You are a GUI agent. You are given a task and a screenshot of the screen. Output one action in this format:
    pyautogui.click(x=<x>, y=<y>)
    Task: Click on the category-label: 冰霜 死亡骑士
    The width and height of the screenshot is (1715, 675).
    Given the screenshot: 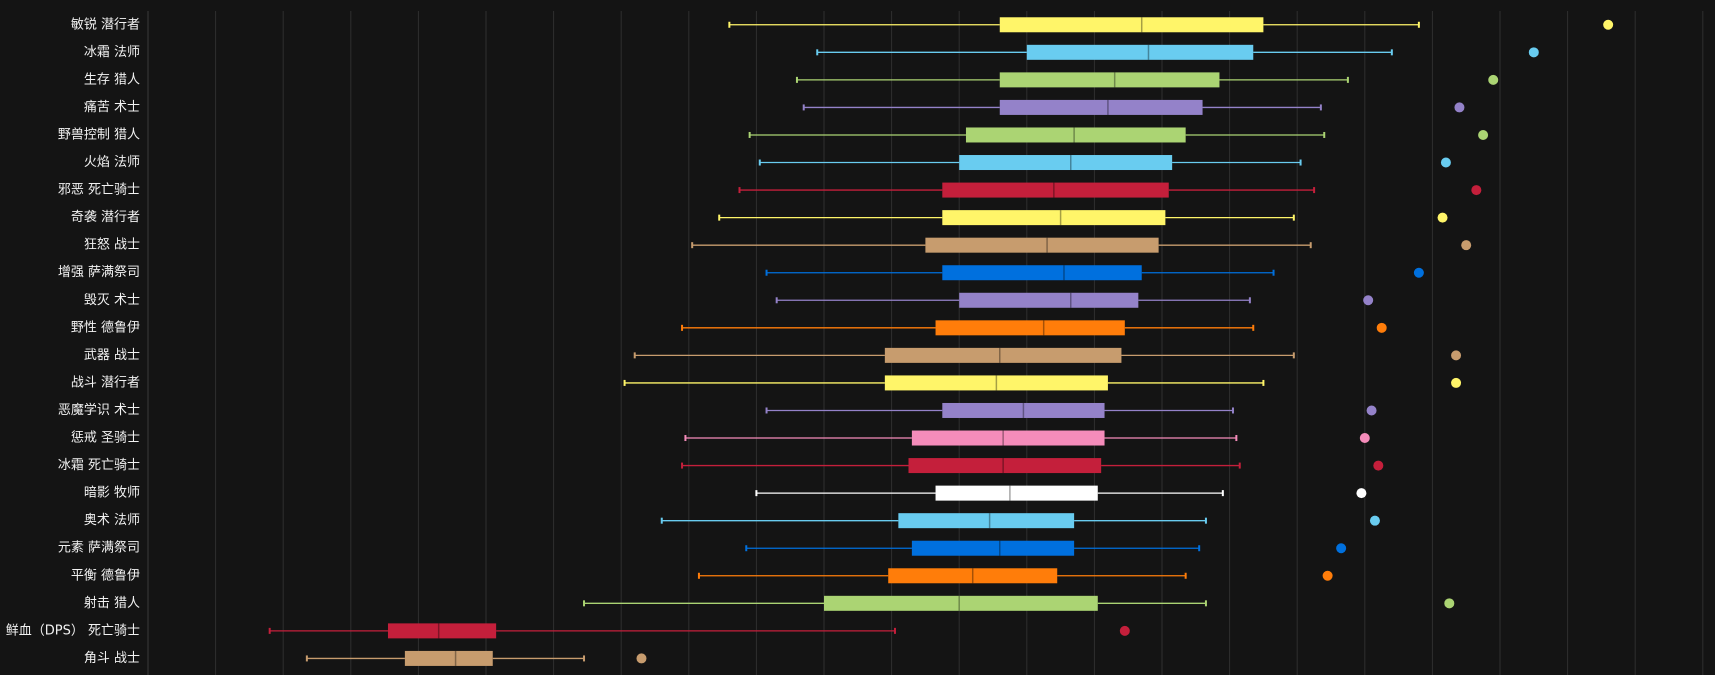 What is the action you would take?
    pyautogui.click(x=99, y=465)
    